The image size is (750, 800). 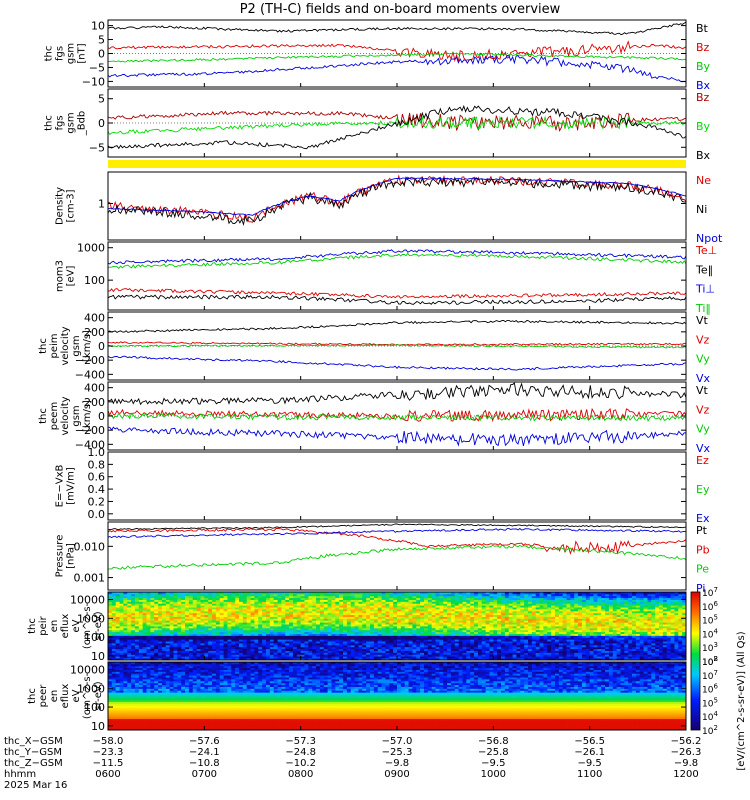 I want to click on x-row-value: −23.3, so click(x=108, y=752).